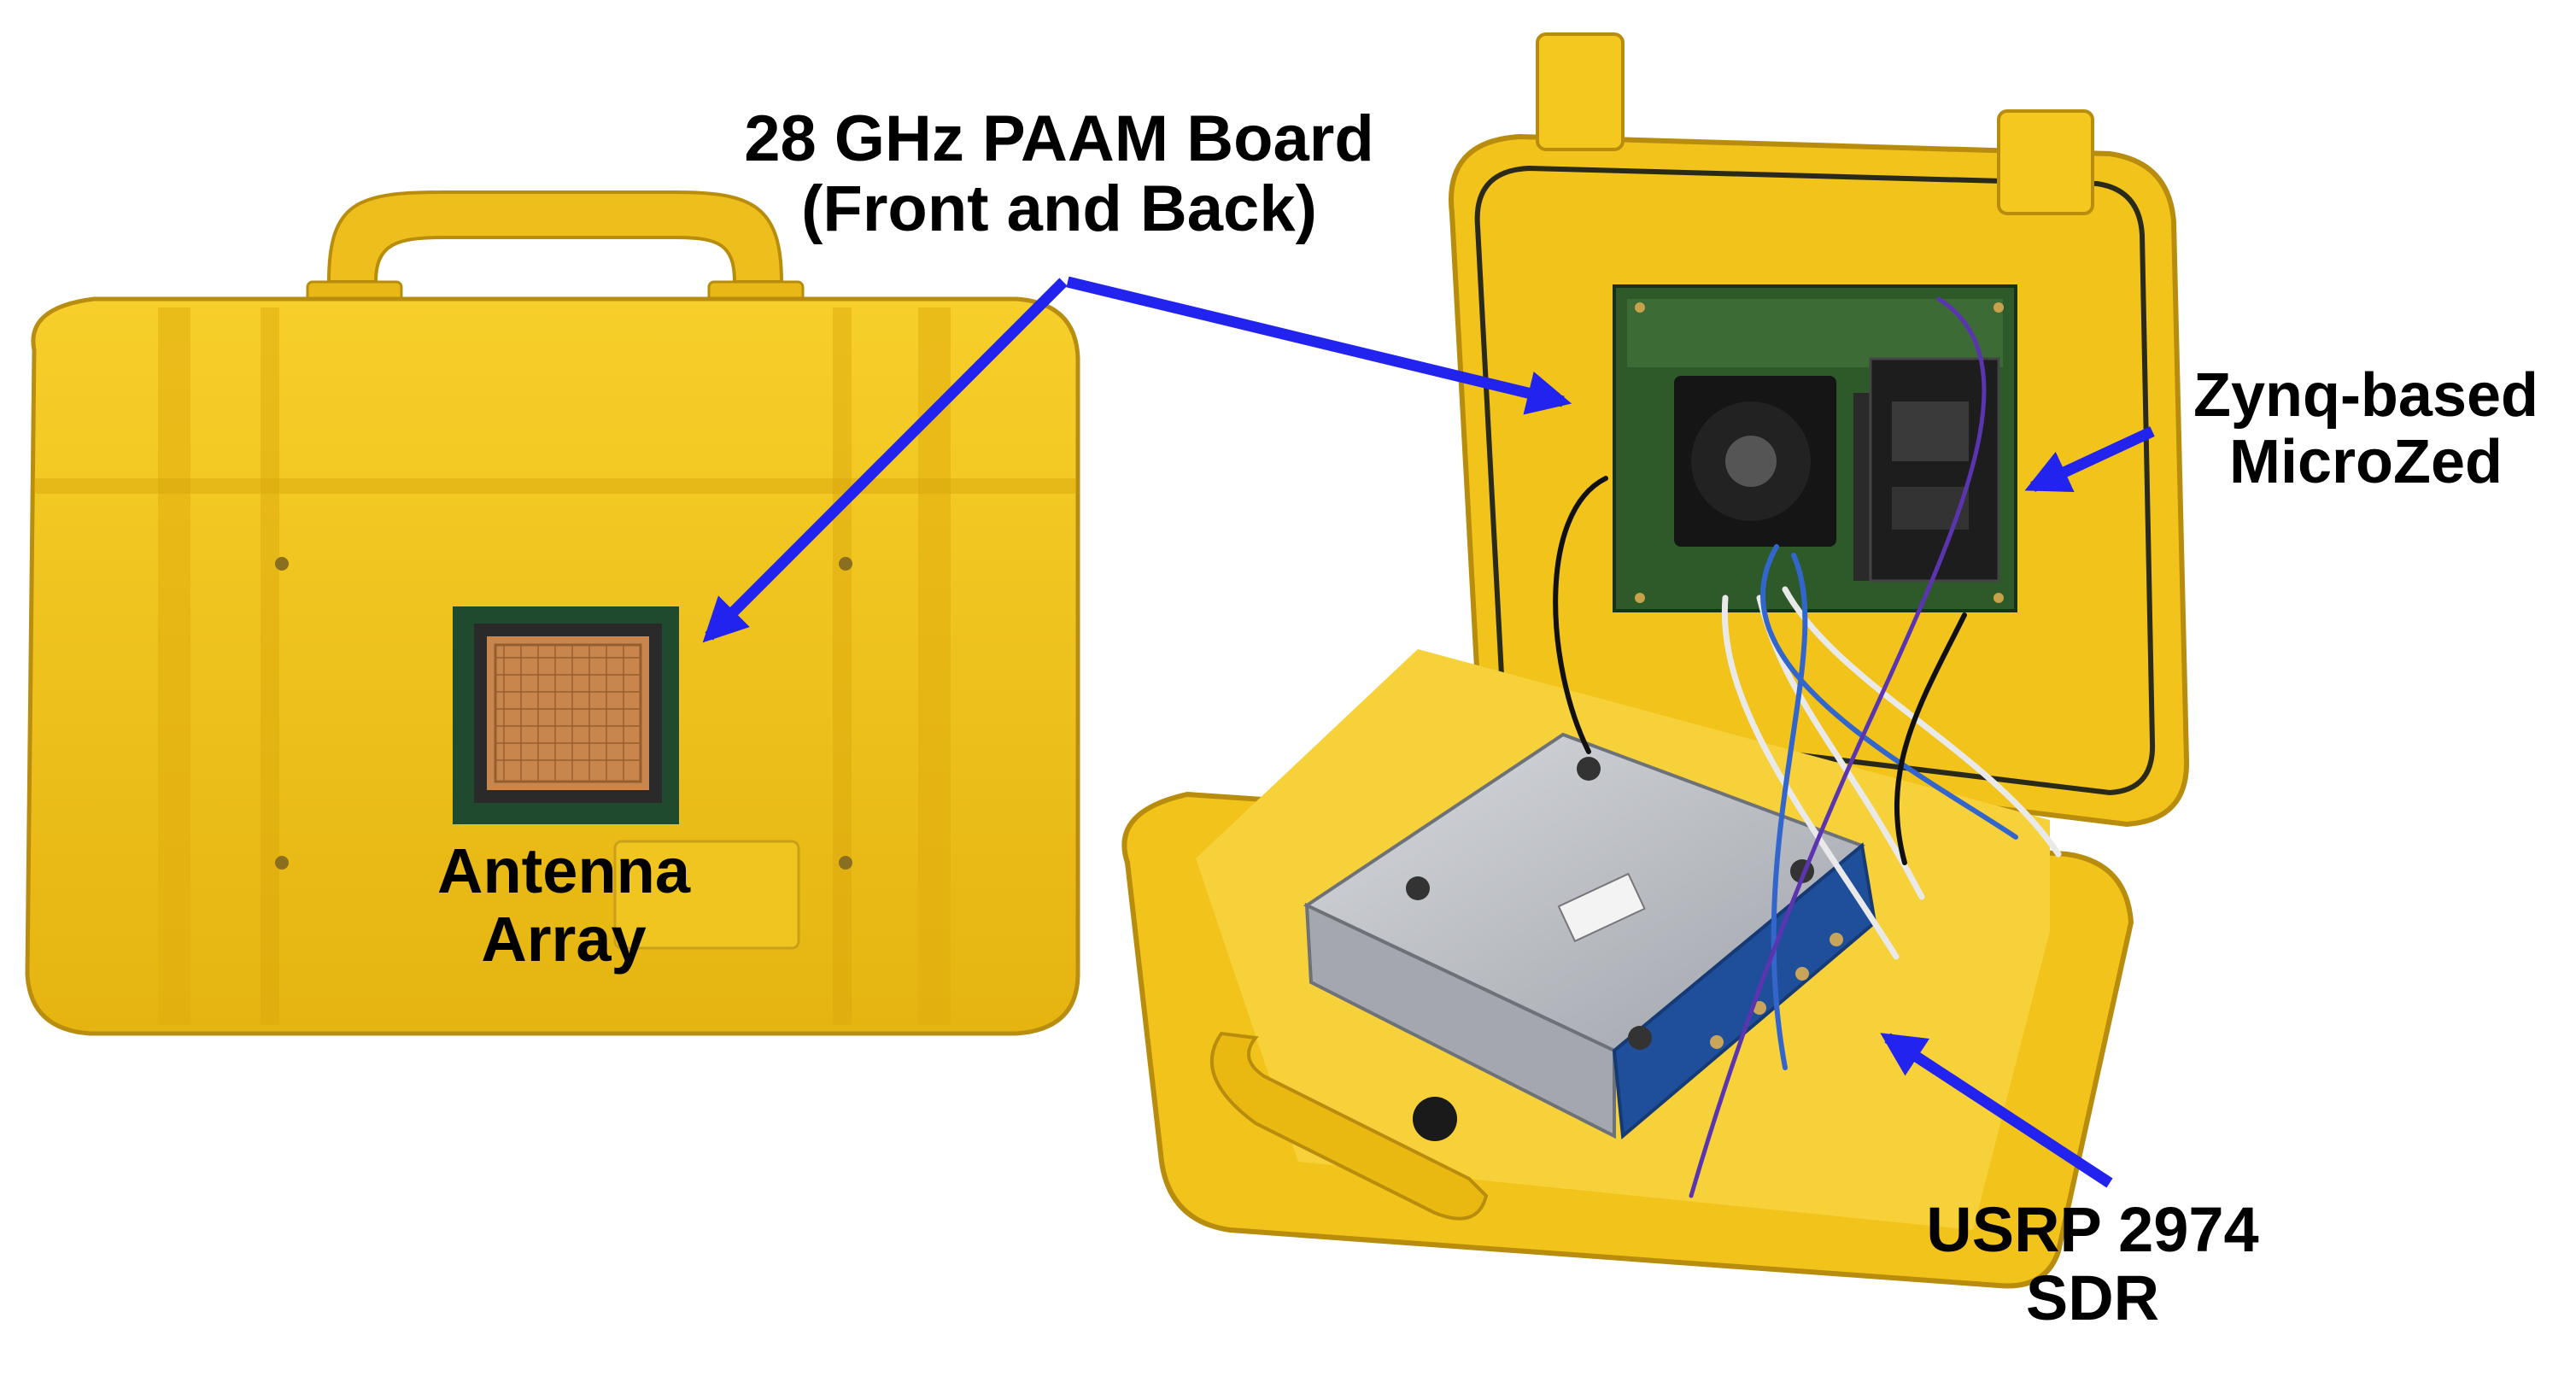 The width and height of the screenshot is (2576, 1388). What do you see at coordinates (2366, 395) in the screenshot?
I see `label-zynq-line1: Zynq-based` at bounding box center [2366, 395].